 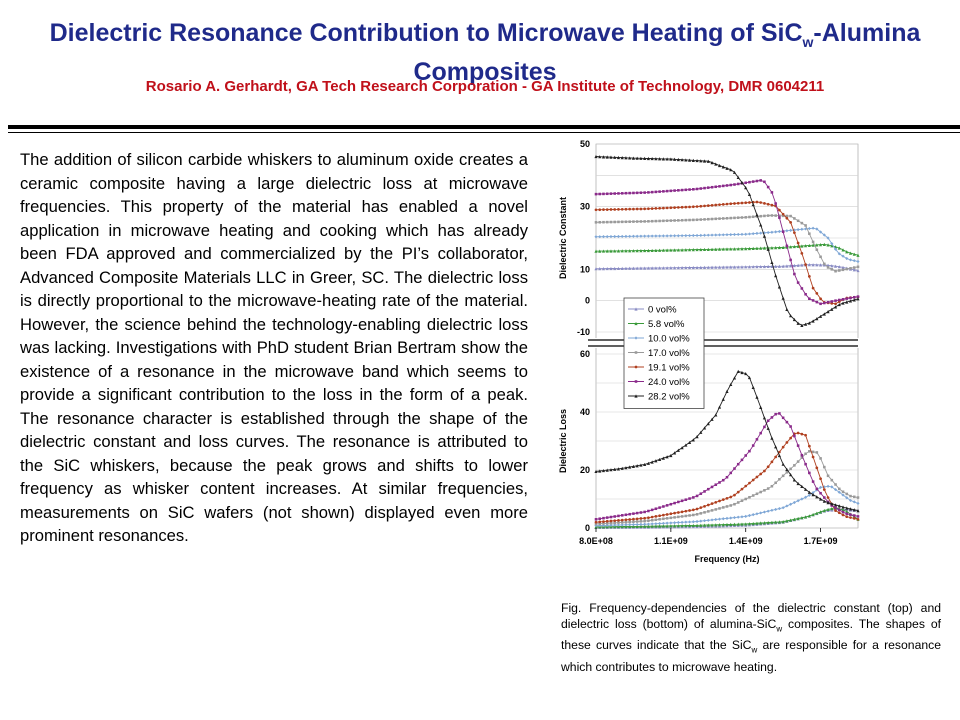 I want to click on y-axis-label: Dielectric Constant, so click(x=563, y=238).